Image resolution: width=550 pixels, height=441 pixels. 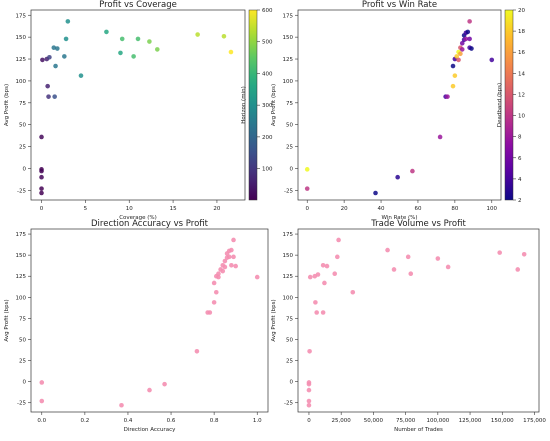 I want to click on x-tick-label: 150,000, so click(x=502, y=421).